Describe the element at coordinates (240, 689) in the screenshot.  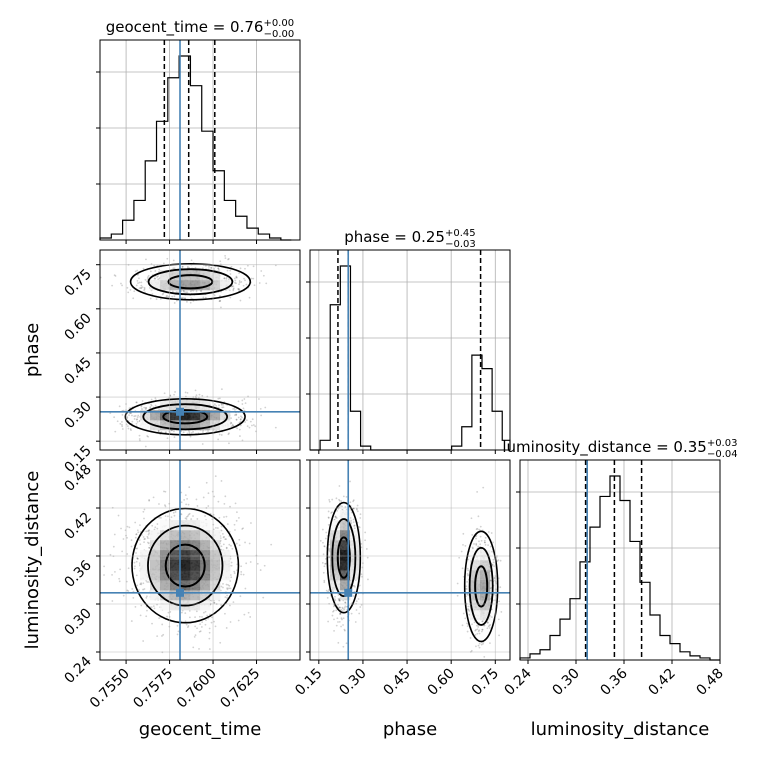
I see `x-tick-label-geocent_time: 0.7625` at that location.